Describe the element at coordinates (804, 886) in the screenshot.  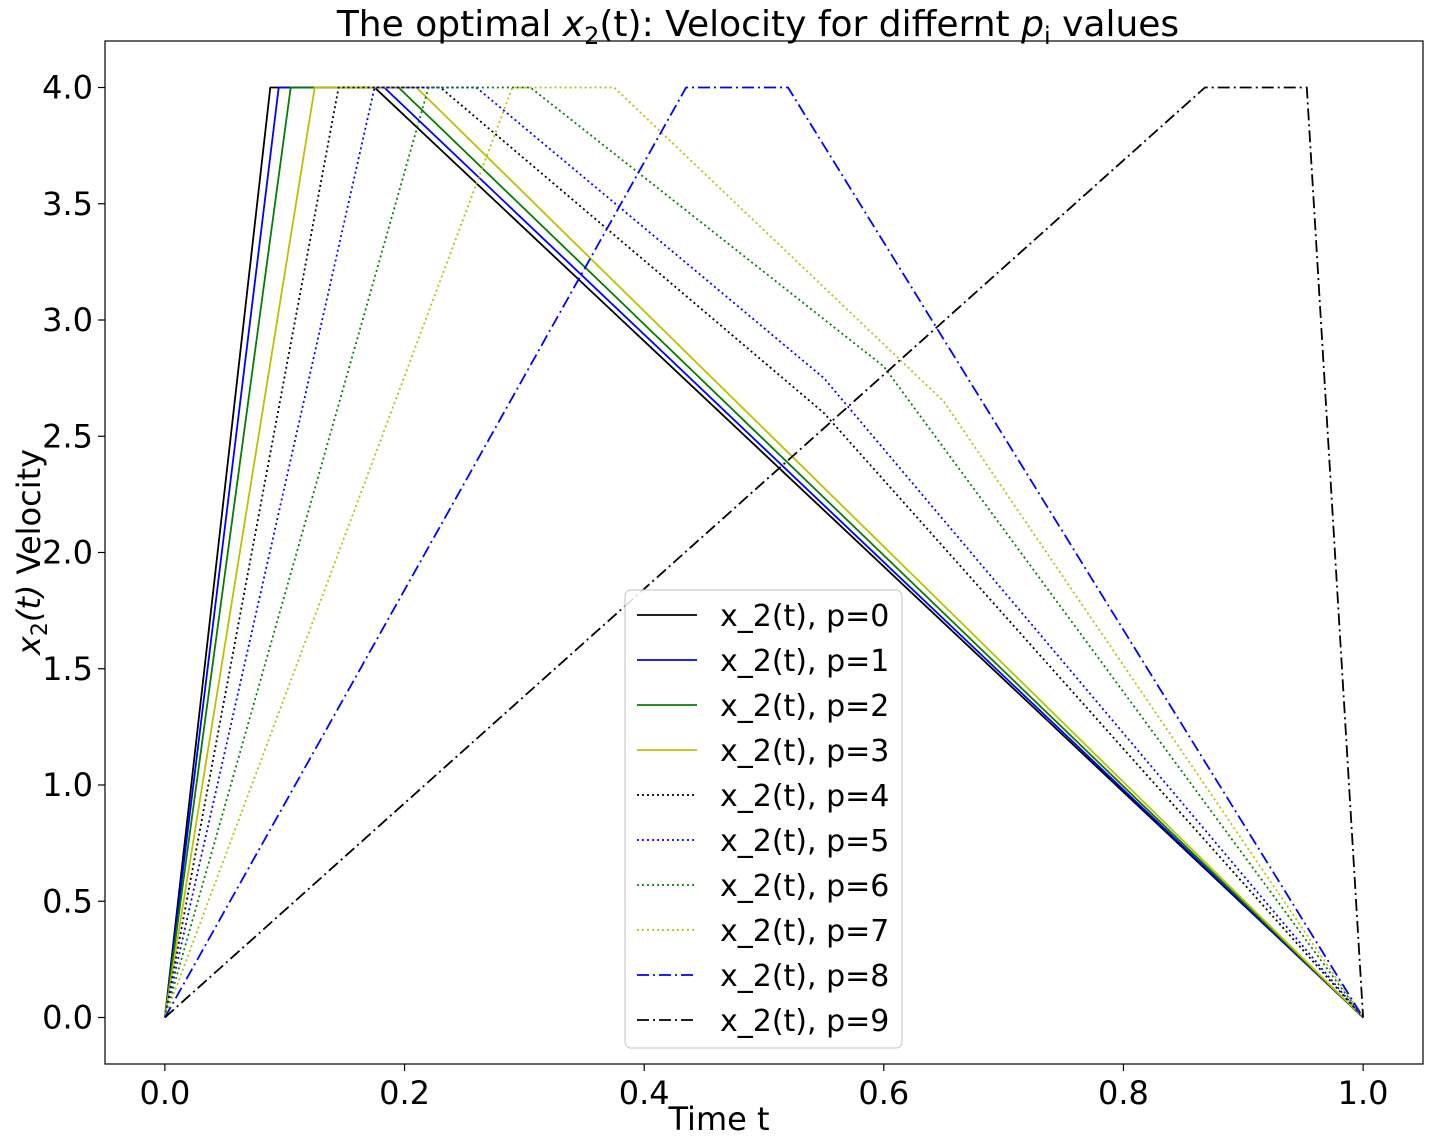
I see `legend-label: x_2(t), p=6` at that location.